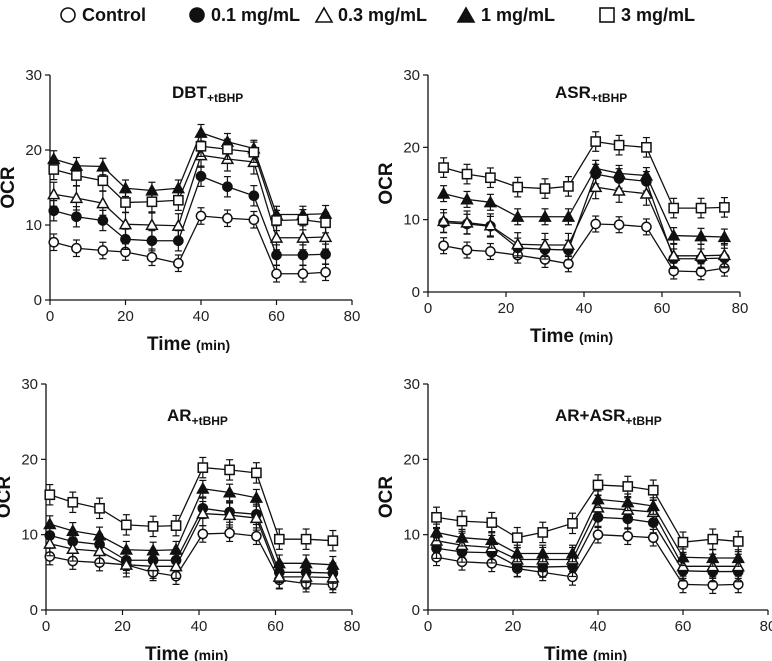  Describe the element at coordinates (658, 15) in the screenshot. I see `legend-label-3: 3 mg/mL` at that location.